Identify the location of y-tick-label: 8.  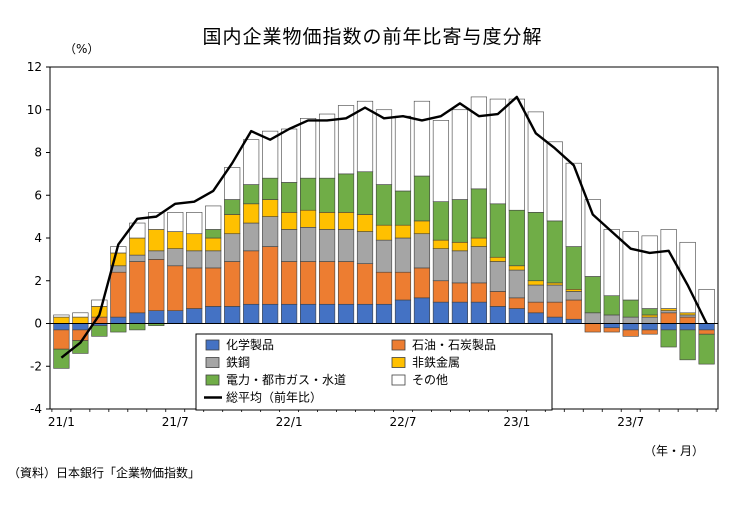
(38, 153).